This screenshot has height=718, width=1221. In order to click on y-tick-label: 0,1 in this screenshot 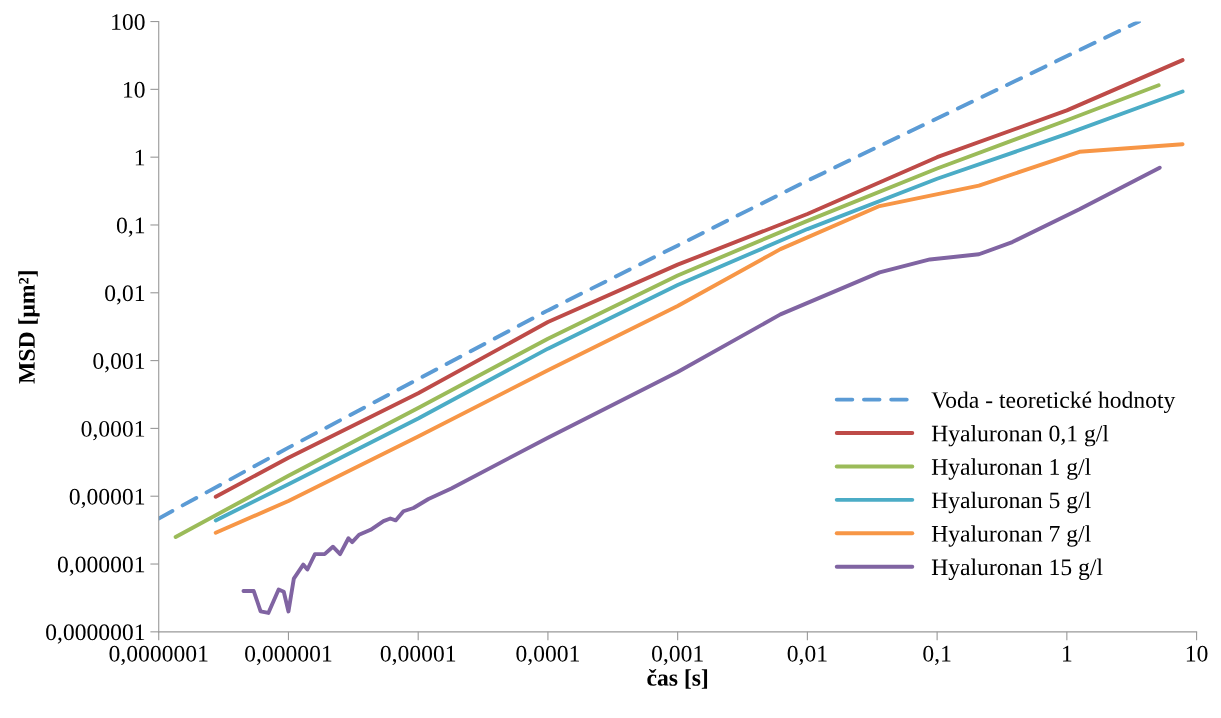, I will do `click(130, 227)`.